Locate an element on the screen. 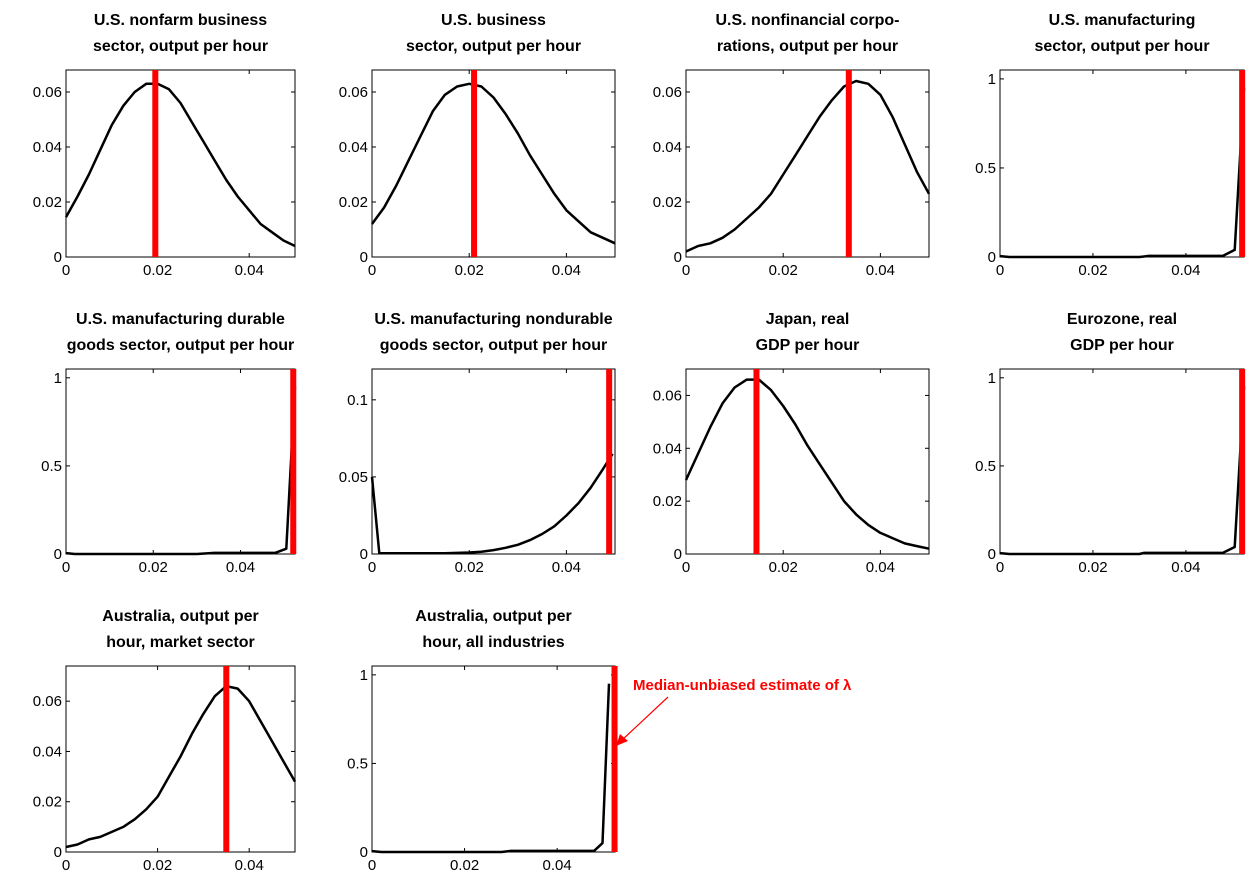  subplot-title: Eurozone, real is located at coordinates (1122, 319).